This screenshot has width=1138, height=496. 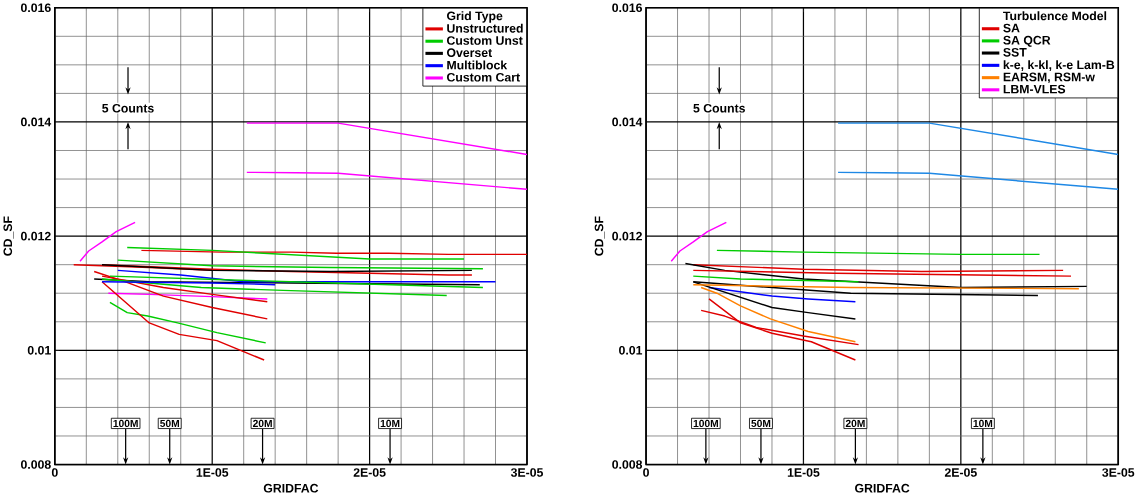 What do you see at coordinates (484, 40) in the screenshot?
I see `legend-label: Custom Unst` at bounding box center [484, 40].